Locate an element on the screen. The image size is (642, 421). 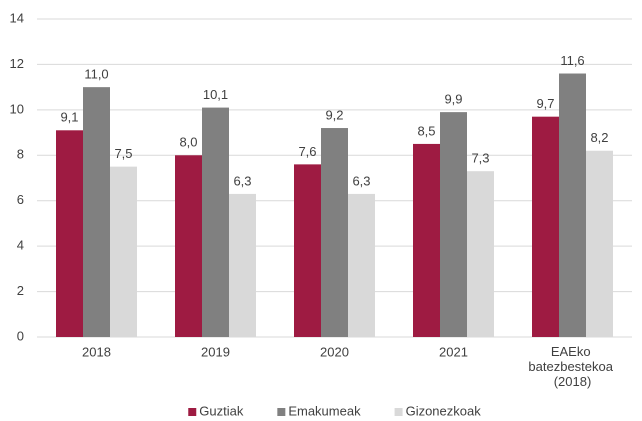
x-tick-label: 2021 is located at coordinates (453, 351).